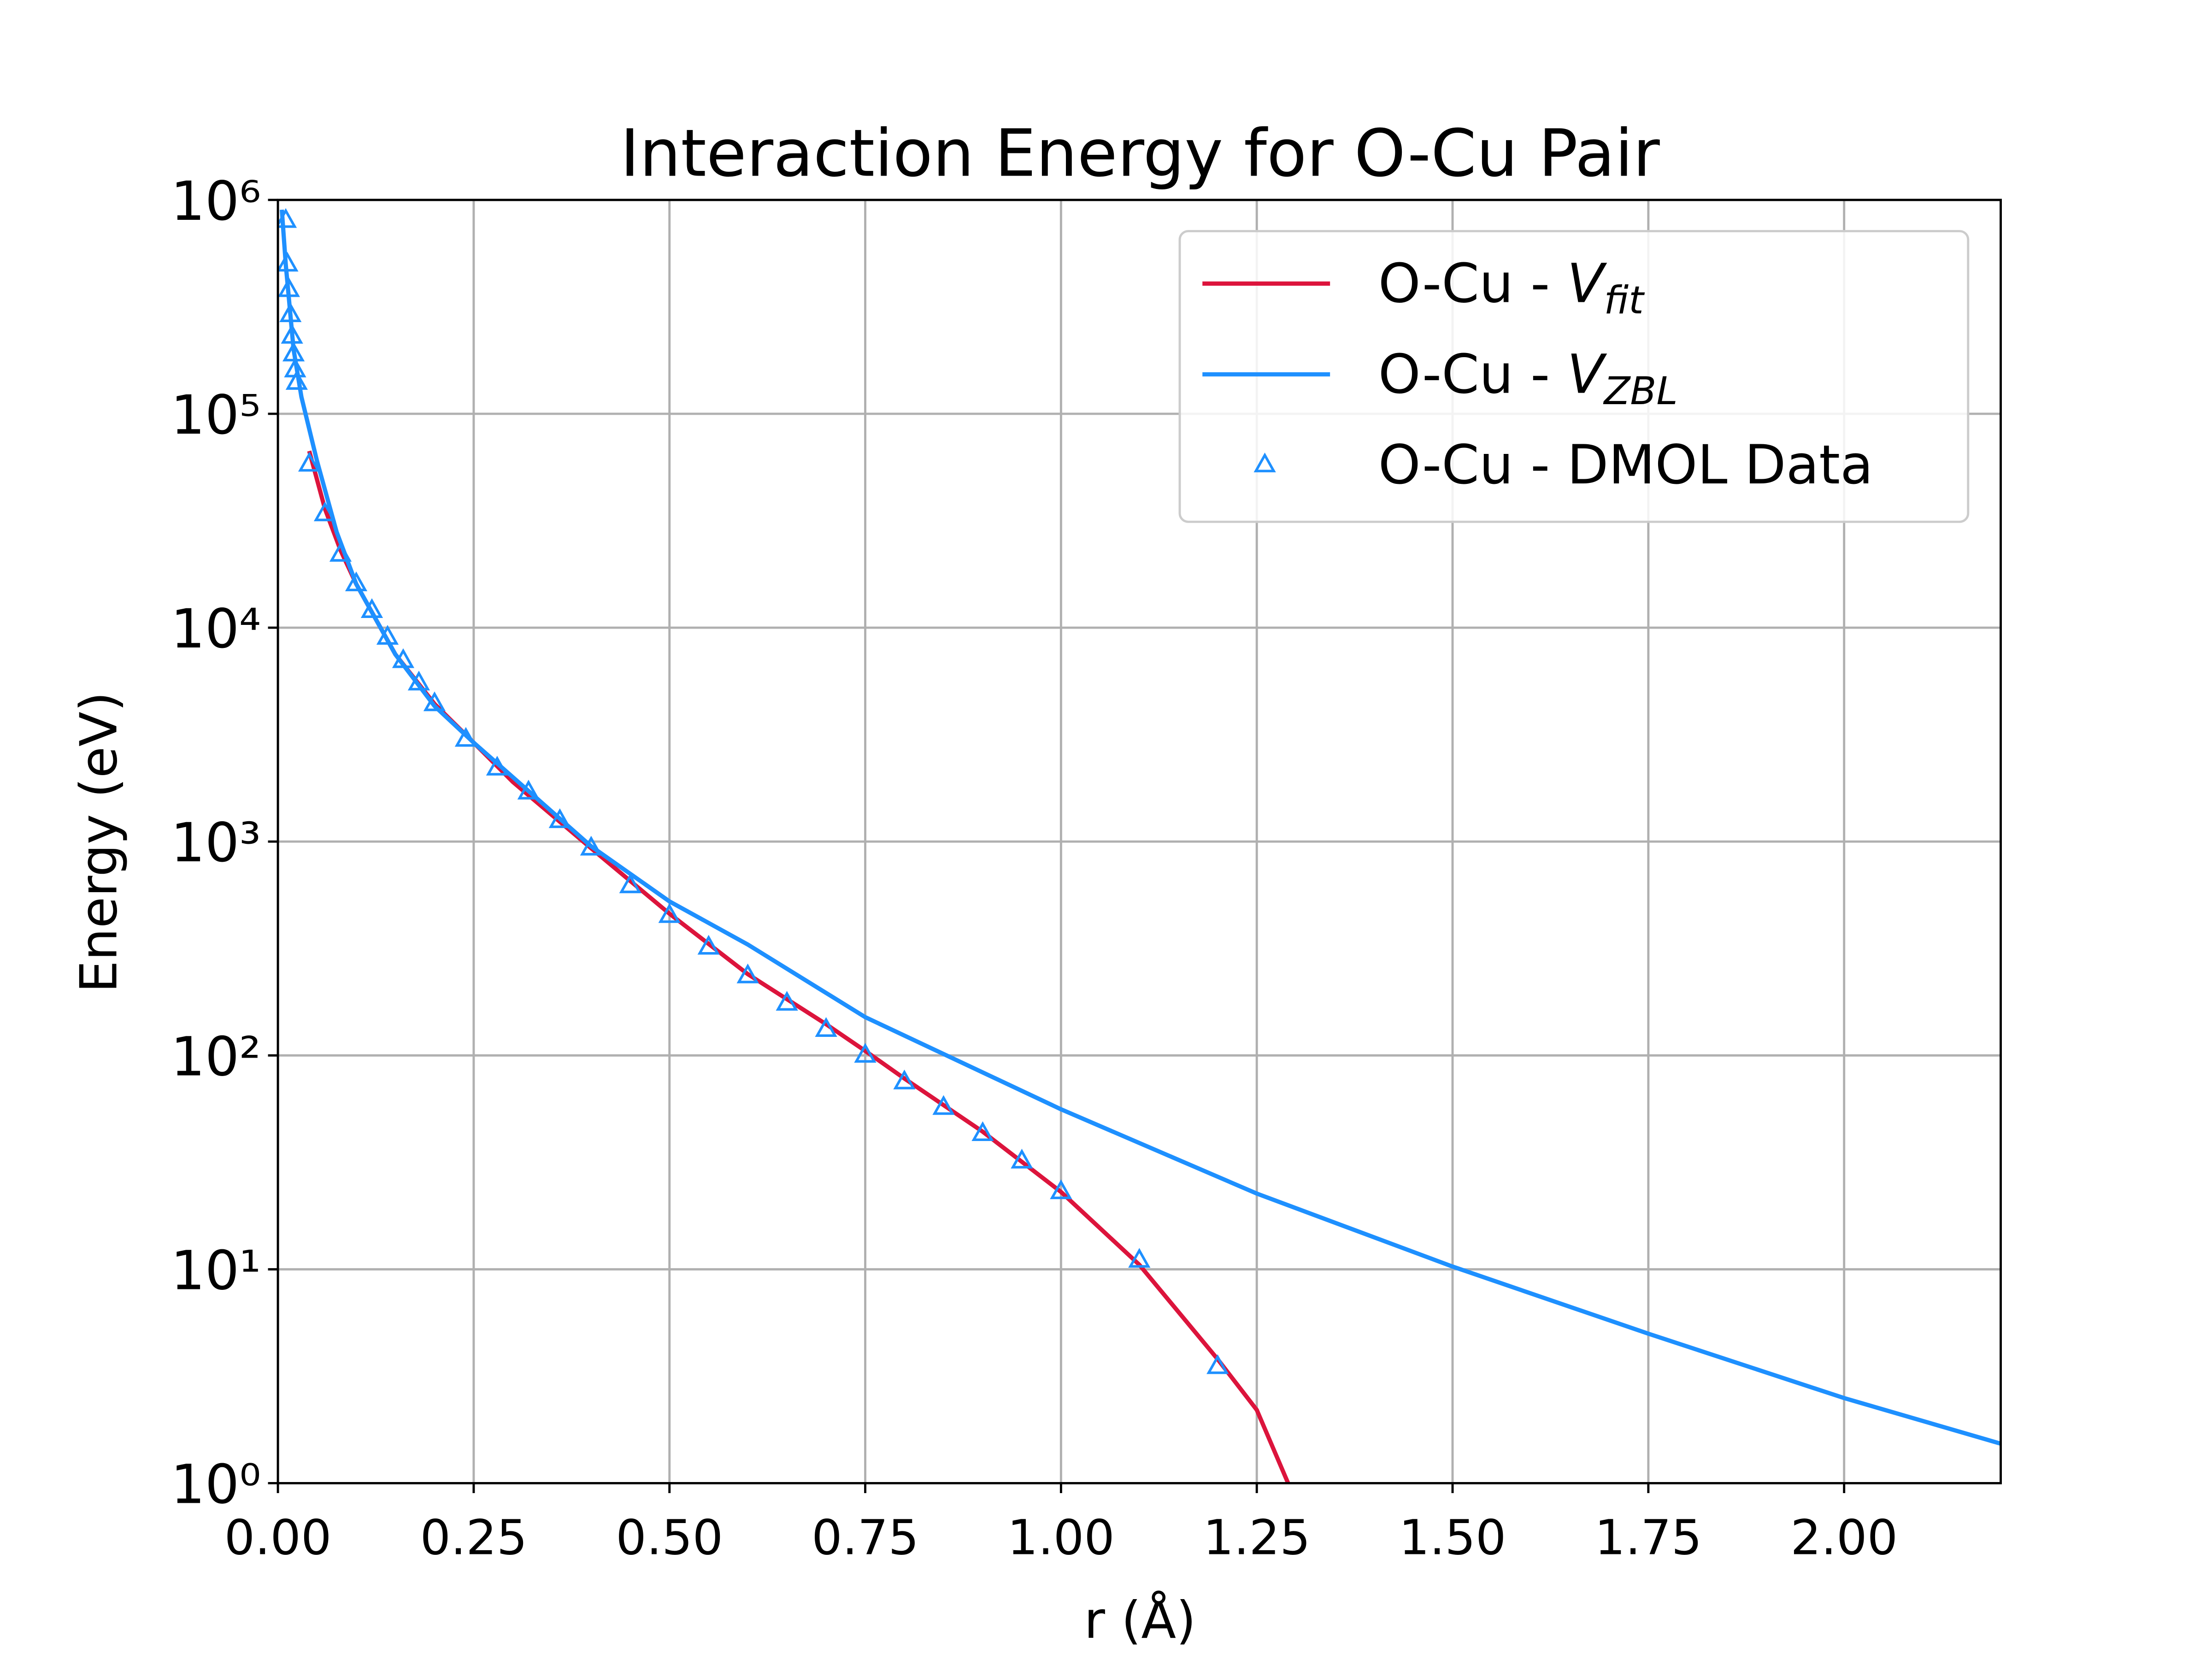 The image size is (2212, 1659). Describe the element at coordinates (473, 1537) in the screenshot. I see `x-tick-label: 0.25` at that location.